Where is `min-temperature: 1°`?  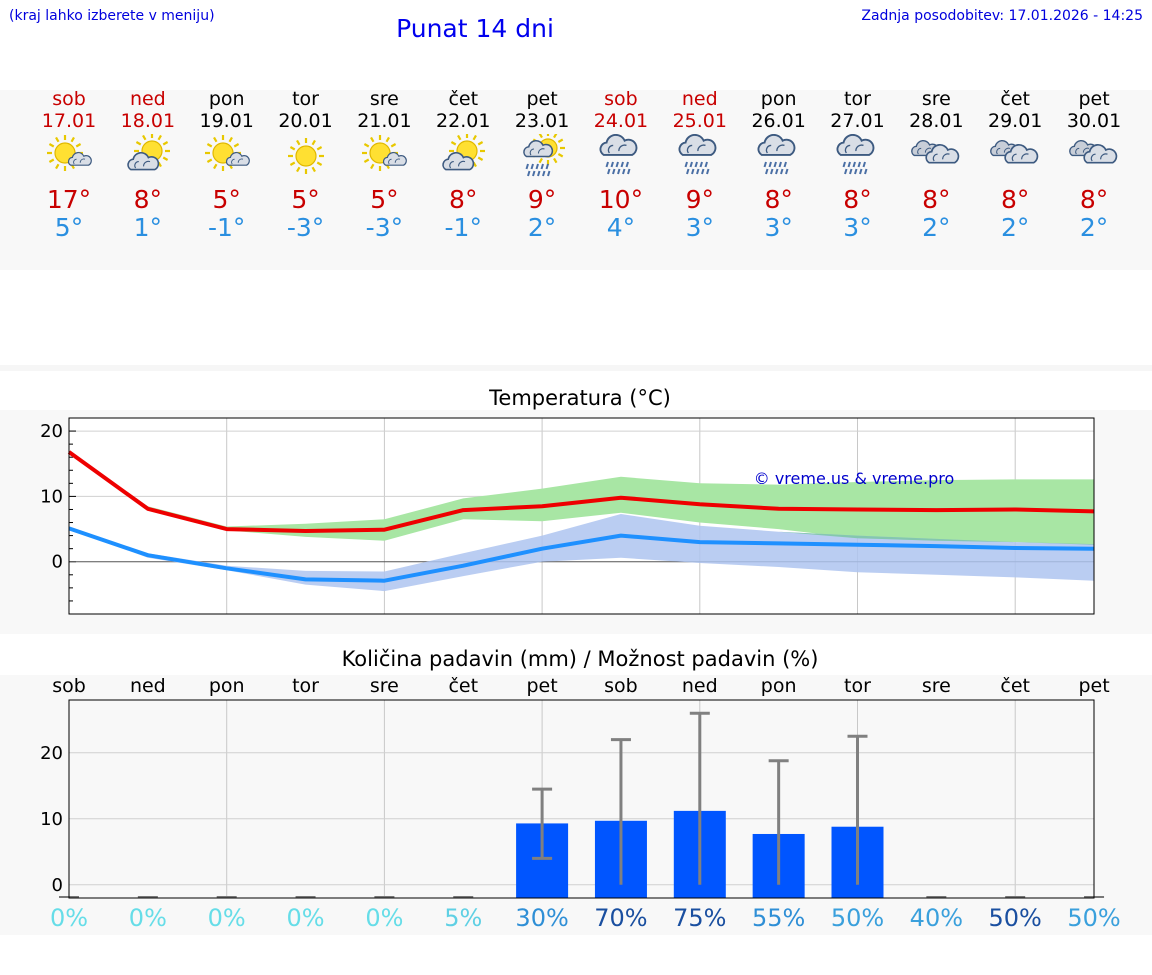
min-temperature: 1° is located at coordinates (148, 227).